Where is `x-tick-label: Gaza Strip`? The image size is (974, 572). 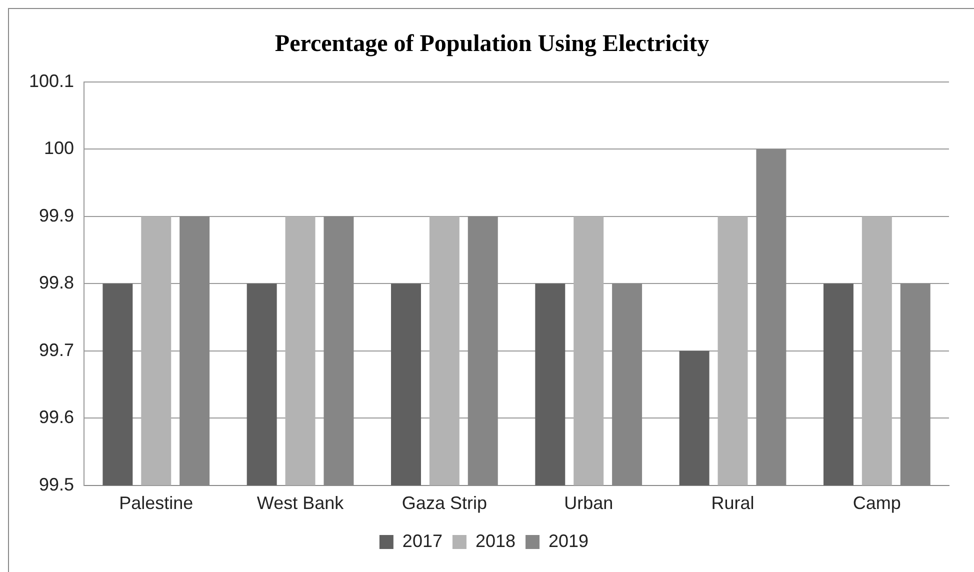
x-tick-label: Gaza Strip is located at coordinates (444, 503).